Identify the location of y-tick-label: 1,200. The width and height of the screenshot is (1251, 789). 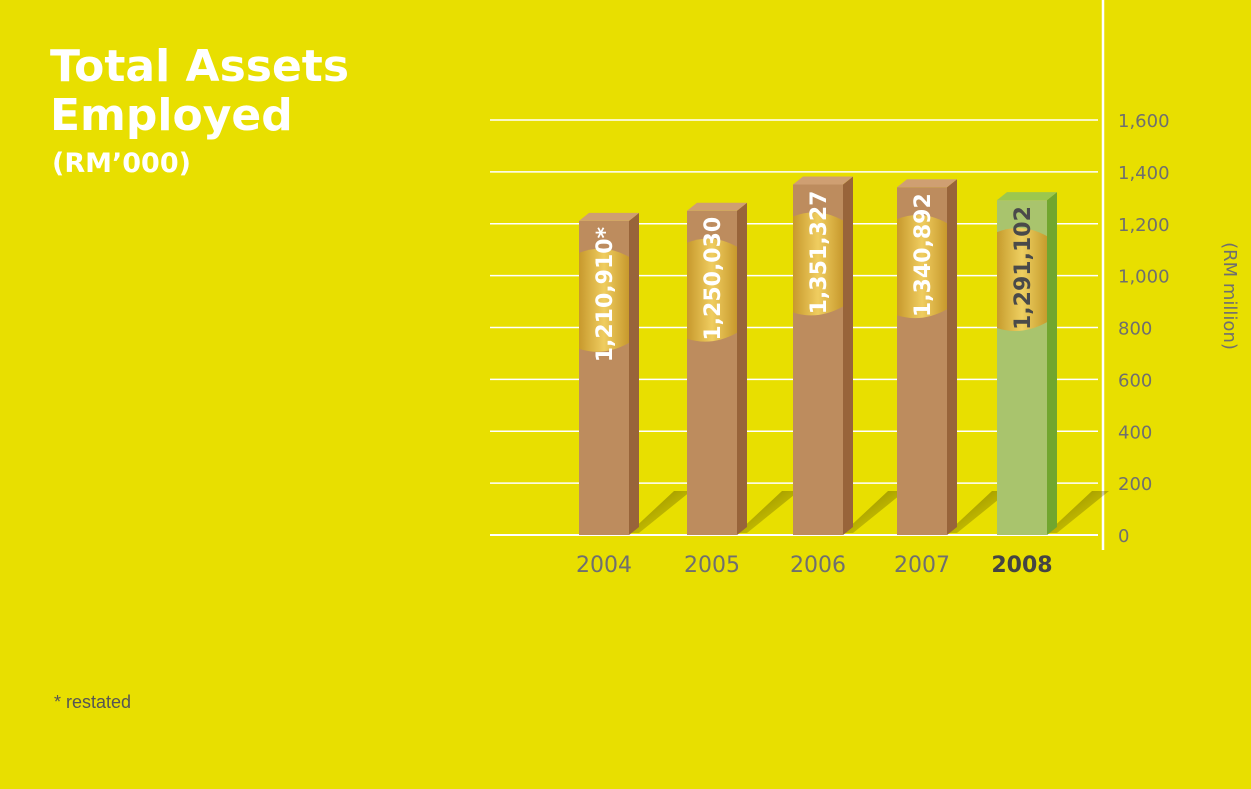
(1144, 225).